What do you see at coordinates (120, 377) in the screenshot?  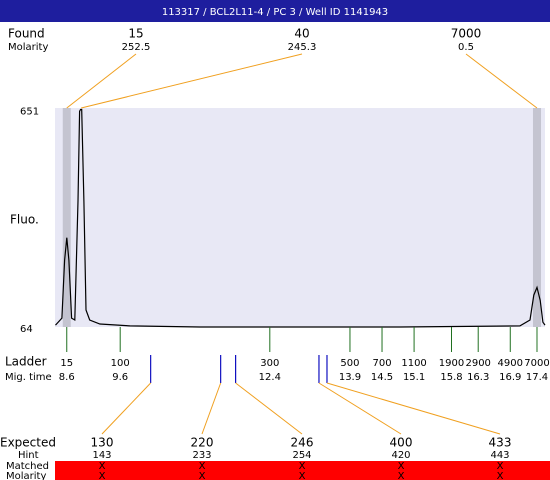 I see `mig-time: 9.6` at bounding box center [120, 377].